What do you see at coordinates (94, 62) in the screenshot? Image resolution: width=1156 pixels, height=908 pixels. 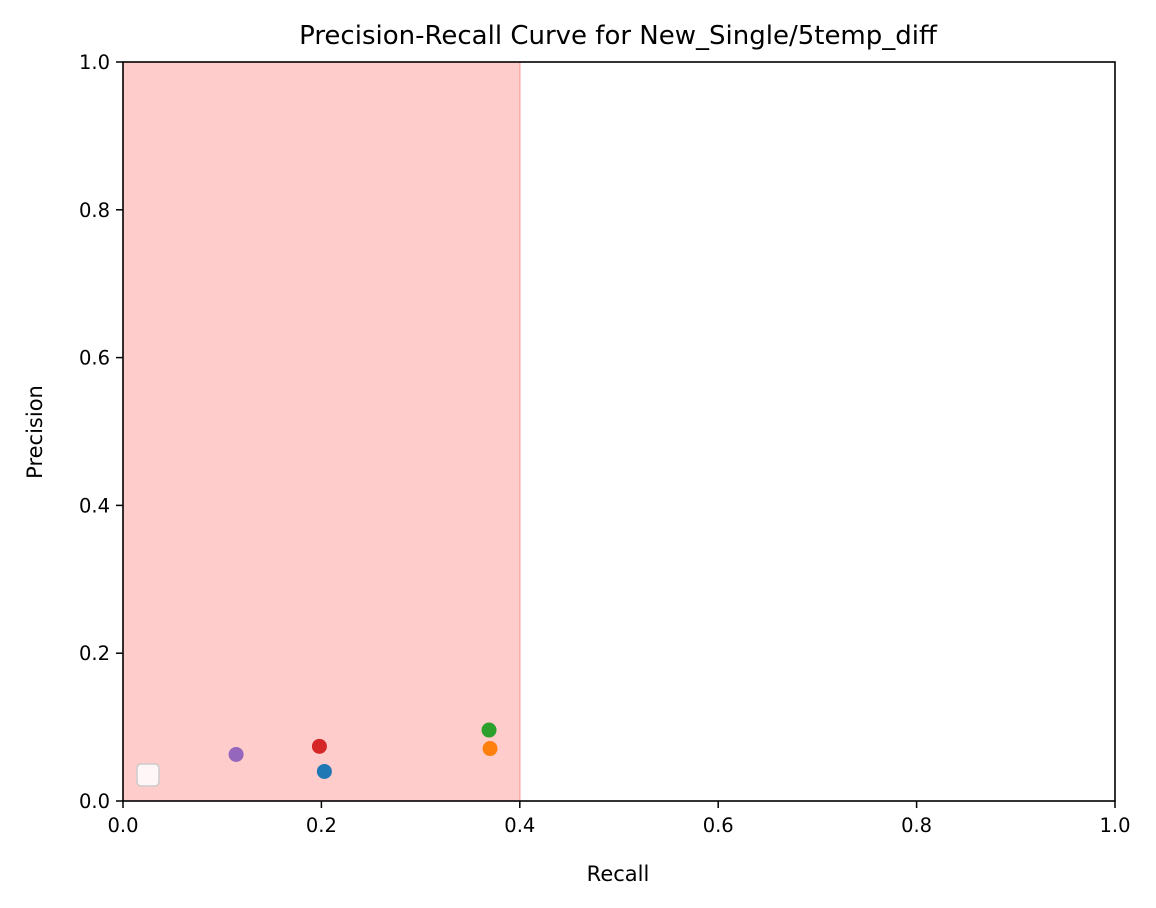 I see `y-tick-label-5: 1.0` at bounding box center [94, 62].